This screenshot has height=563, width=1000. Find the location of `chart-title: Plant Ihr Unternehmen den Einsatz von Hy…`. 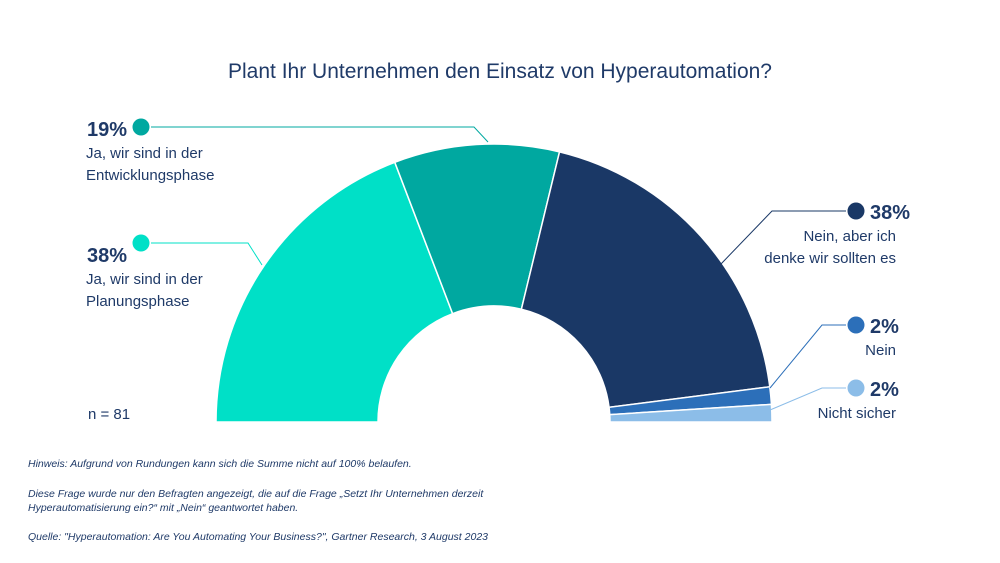

chart-title: Plant Ihr Unternehmen den Einsatz von Hy… is located at coordinates (500, 71).